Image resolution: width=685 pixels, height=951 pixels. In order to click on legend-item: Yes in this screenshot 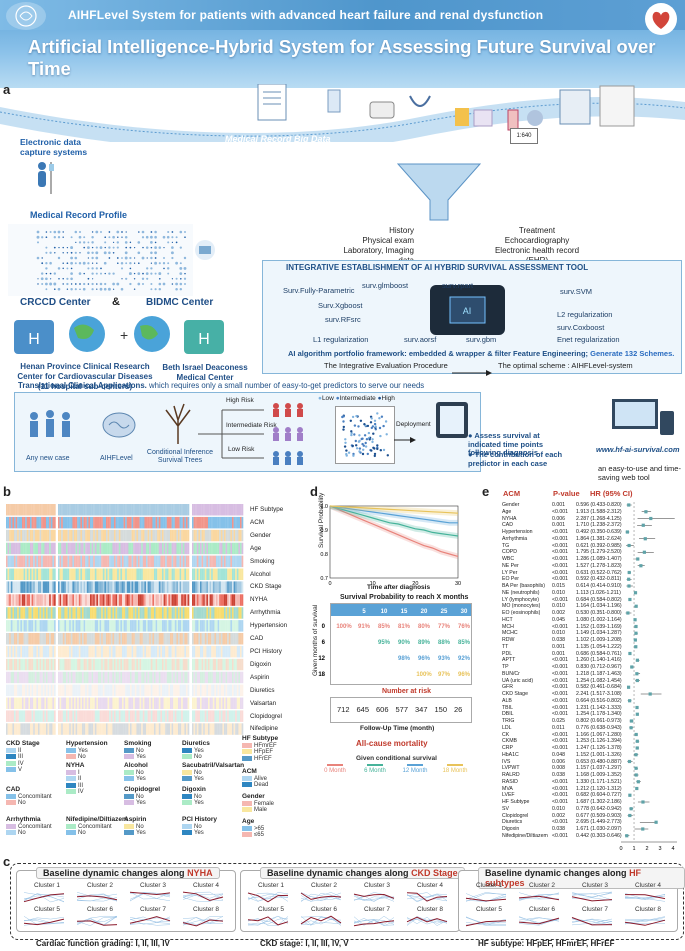, I will do `click(193, 751)`.